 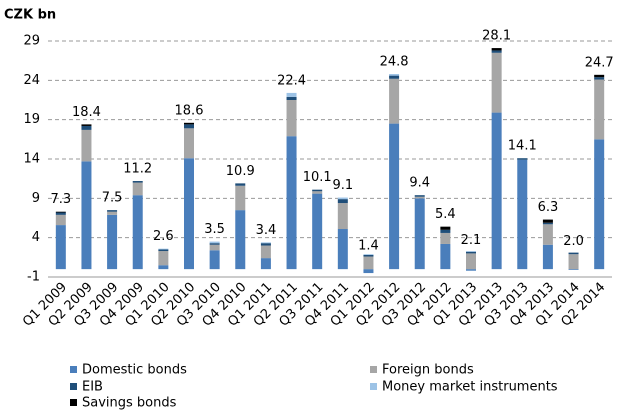 I want to click on total-label: 28.1, so click(x=496, y=36).